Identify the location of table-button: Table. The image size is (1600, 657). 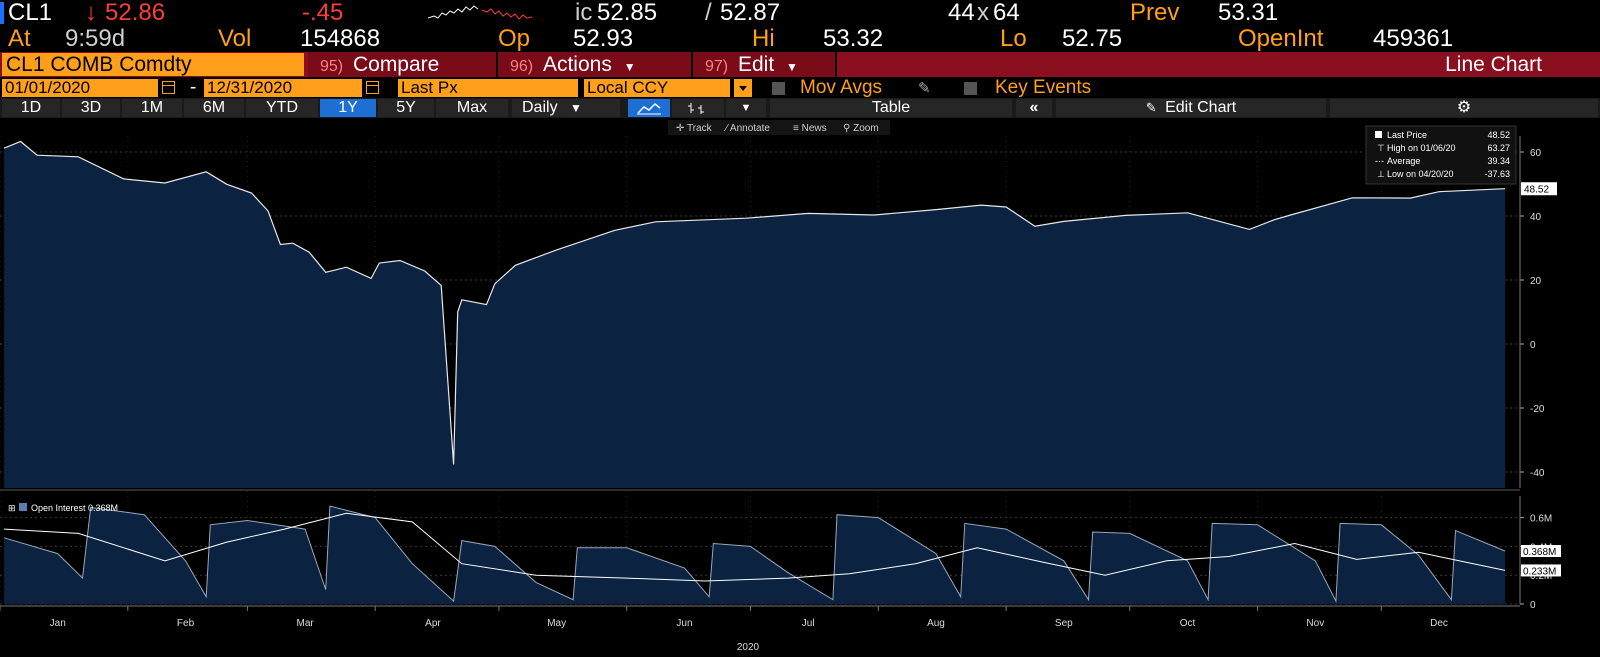
(891, 108).